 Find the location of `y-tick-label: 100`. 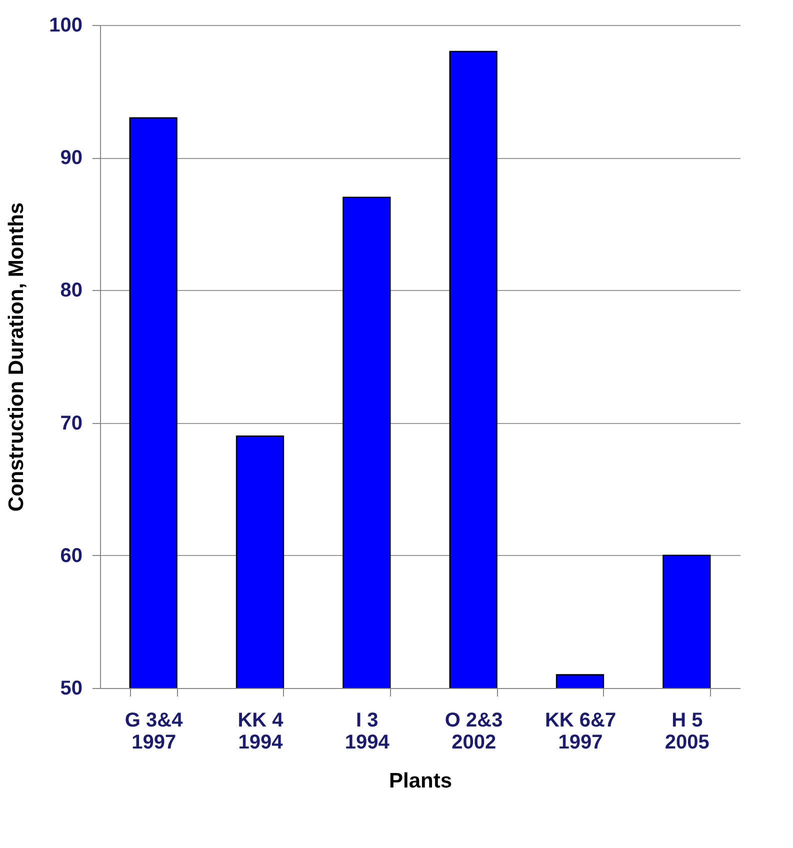

y-tick-label: 100 is located at coordinates (65, 25).